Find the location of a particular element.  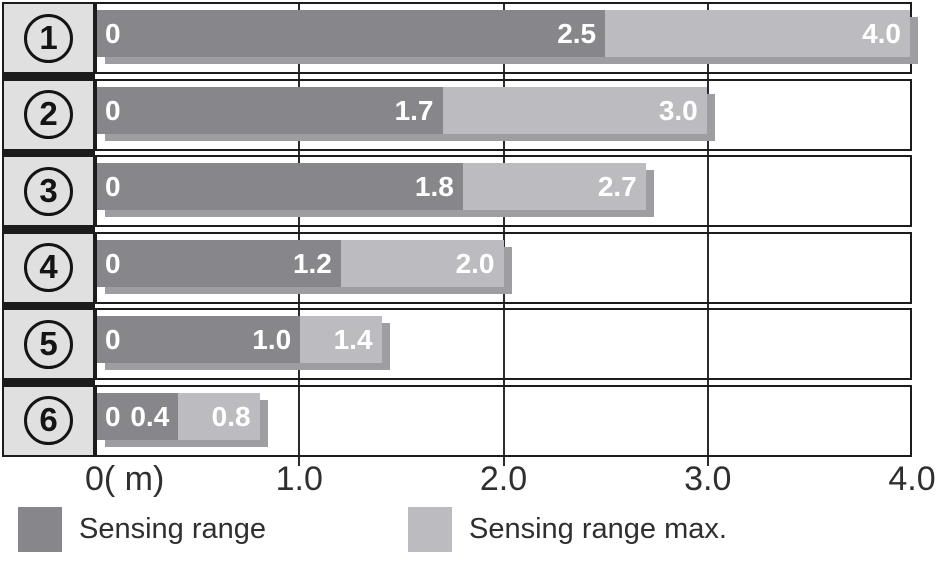

sensing-range-max-bar: 2.0 is located at coordinates (422, 263).